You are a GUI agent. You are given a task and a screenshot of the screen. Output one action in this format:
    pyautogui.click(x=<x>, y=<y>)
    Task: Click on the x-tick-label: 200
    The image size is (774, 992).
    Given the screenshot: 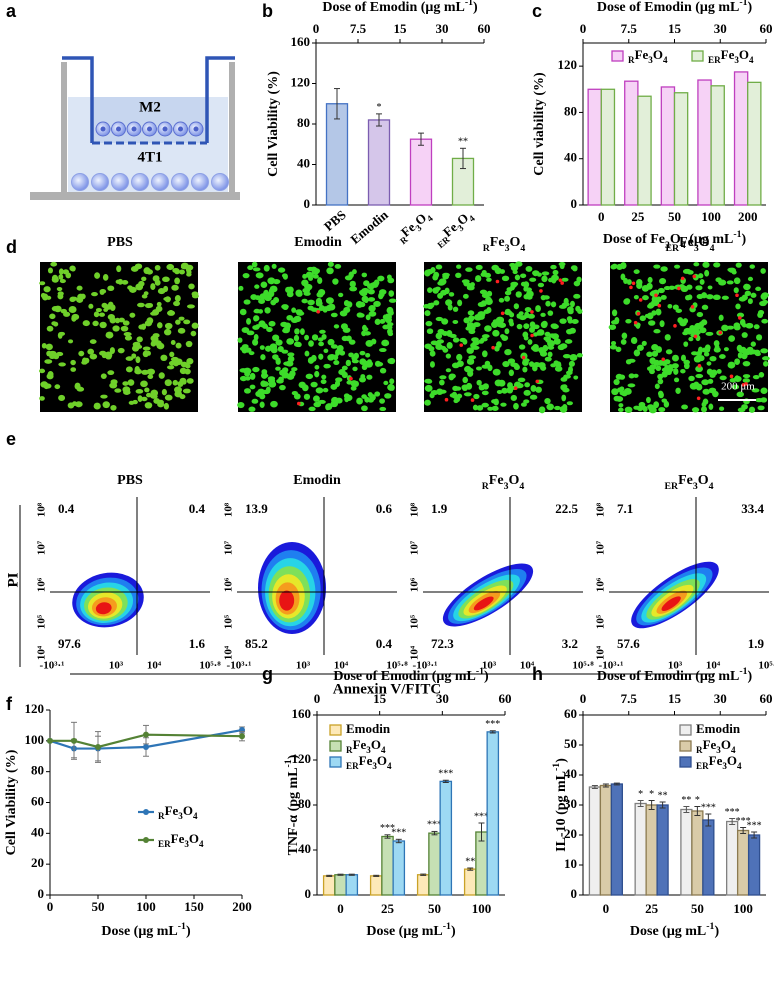 What is the action you would take?
    pyautogui.click(x=242, y=906)
    